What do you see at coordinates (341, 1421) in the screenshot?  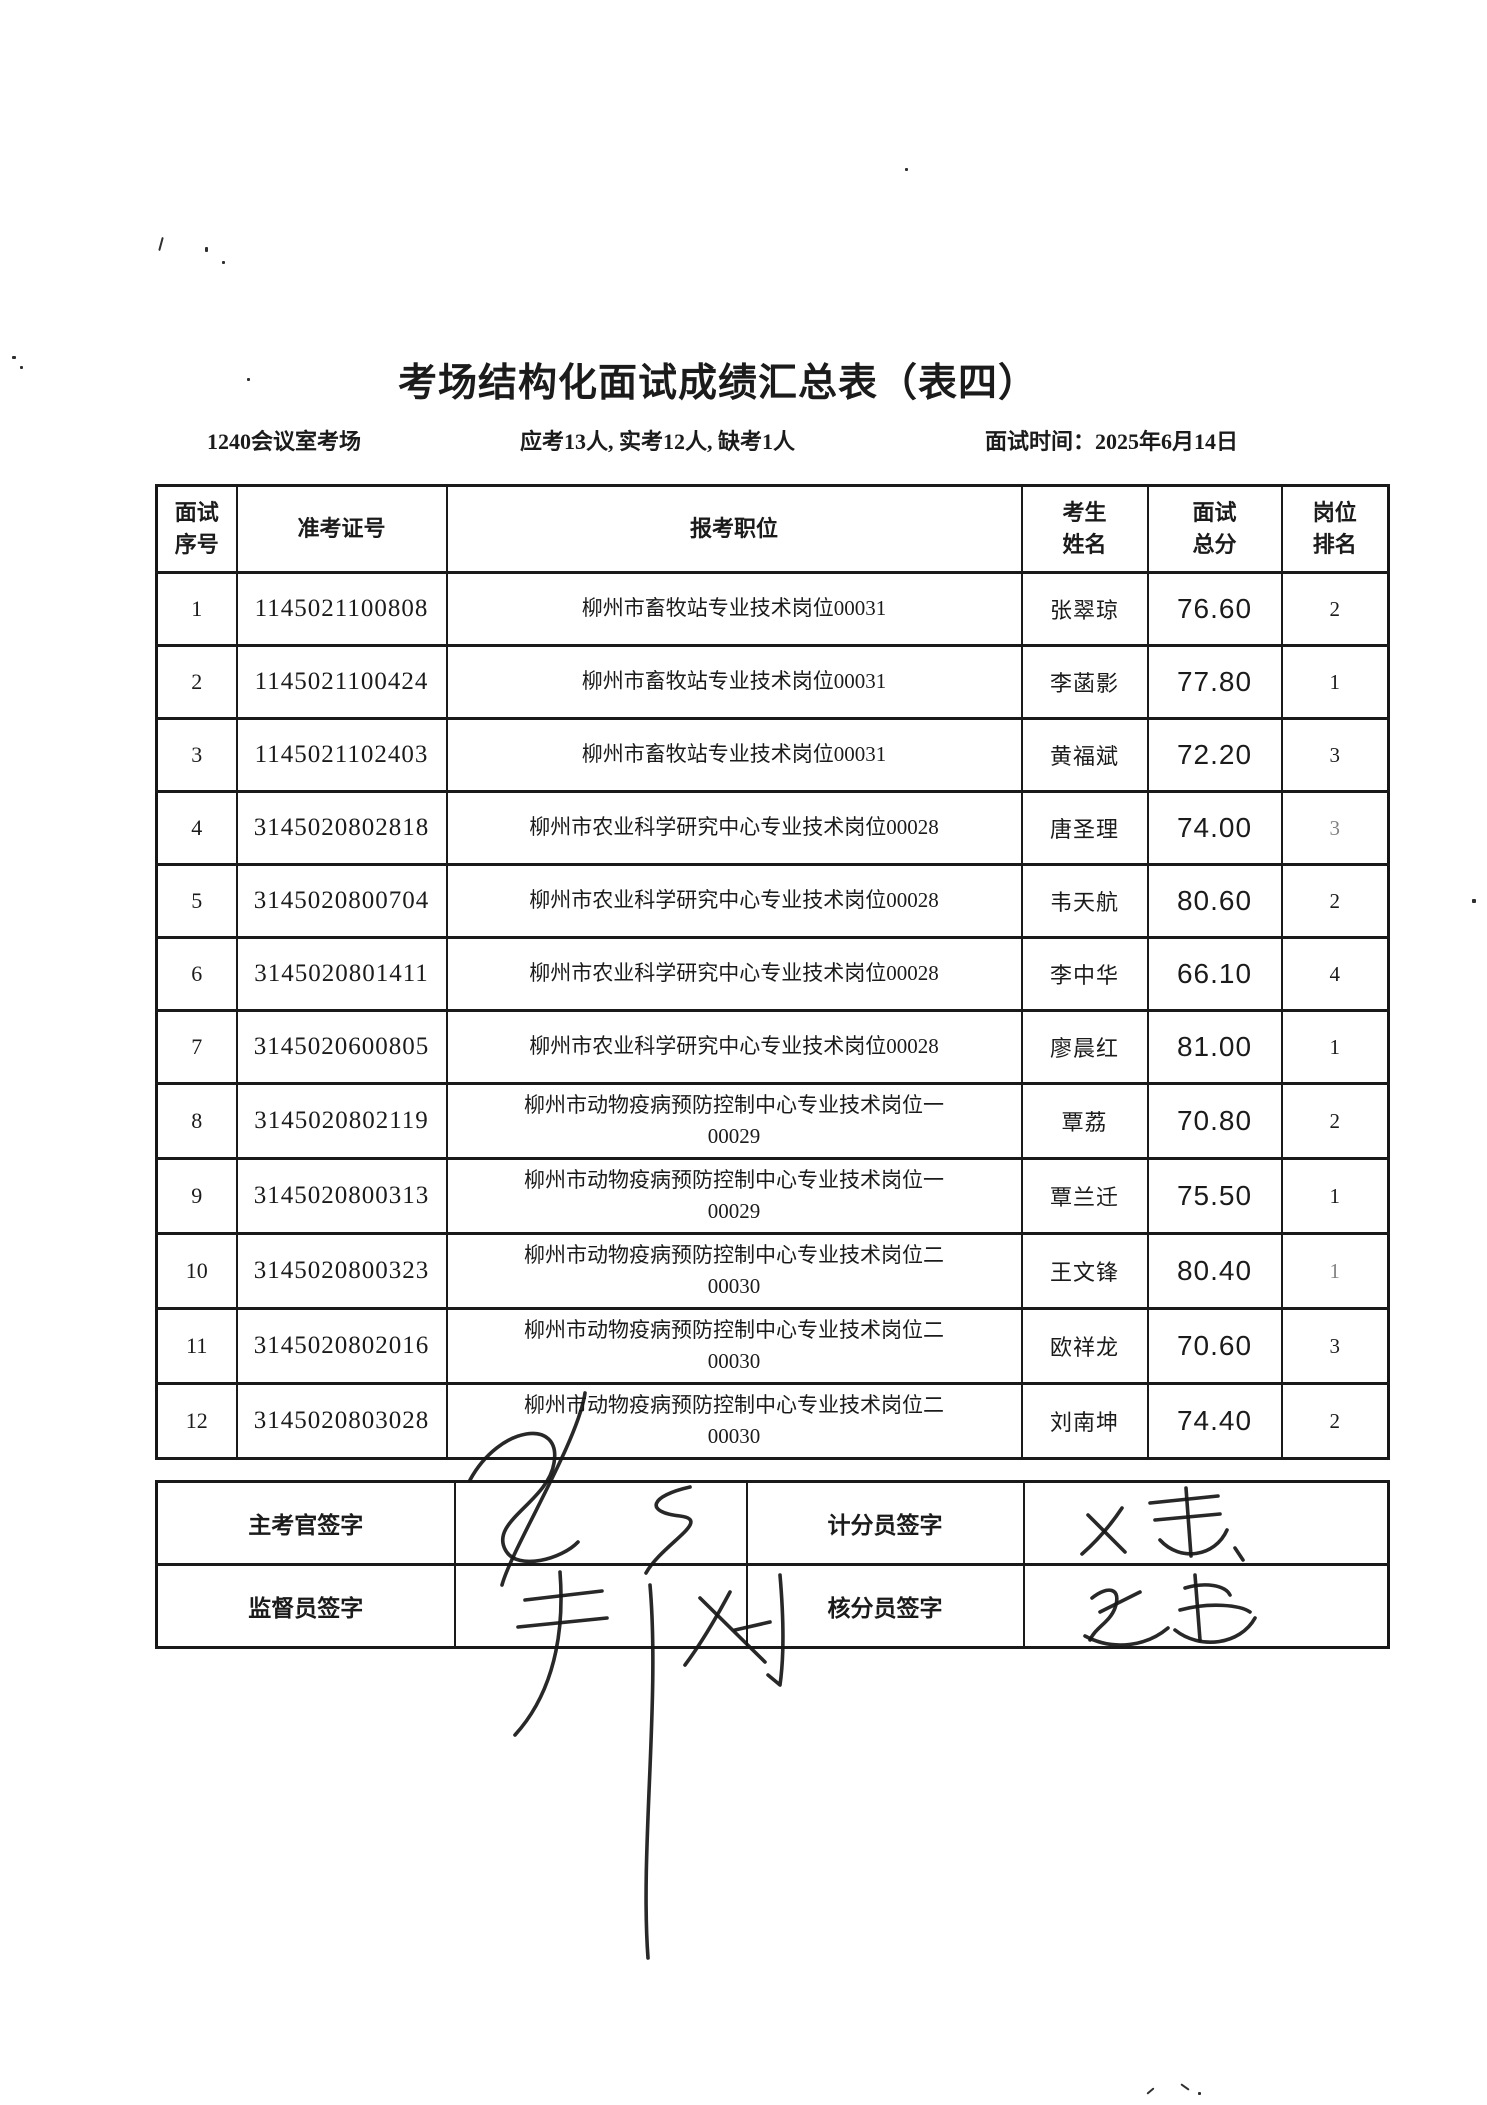 I see `ticket-cell: 3145020803028` at bounding box center [341, 1421].